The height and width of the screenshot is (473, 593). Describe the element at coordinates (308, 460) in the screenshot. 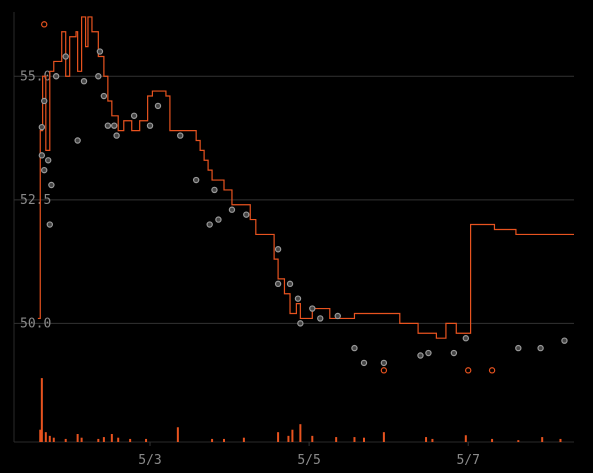

I see `x-tick-label: 5/5` at that location.